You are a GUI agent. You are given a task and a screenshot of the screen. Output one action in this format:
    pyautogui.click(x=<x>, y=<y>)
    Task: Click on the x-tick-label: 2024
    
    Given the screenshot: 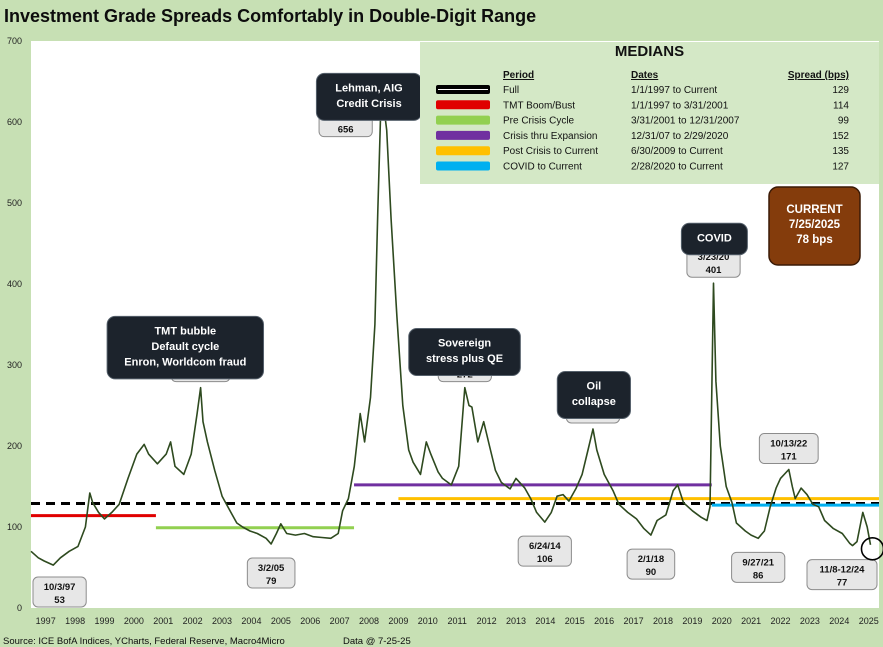 What is the action you would take?
    pyautogui.click(x=839, y=621)
    